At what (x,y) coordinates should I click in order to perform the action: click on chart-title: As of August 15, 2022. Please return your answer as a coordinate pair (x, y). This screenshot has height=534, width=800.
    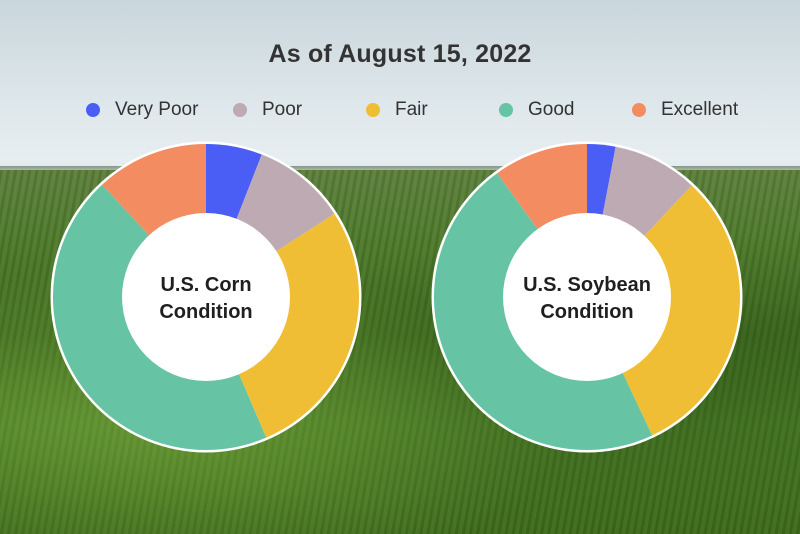
    Looking at the image, I should click on (400, 54).